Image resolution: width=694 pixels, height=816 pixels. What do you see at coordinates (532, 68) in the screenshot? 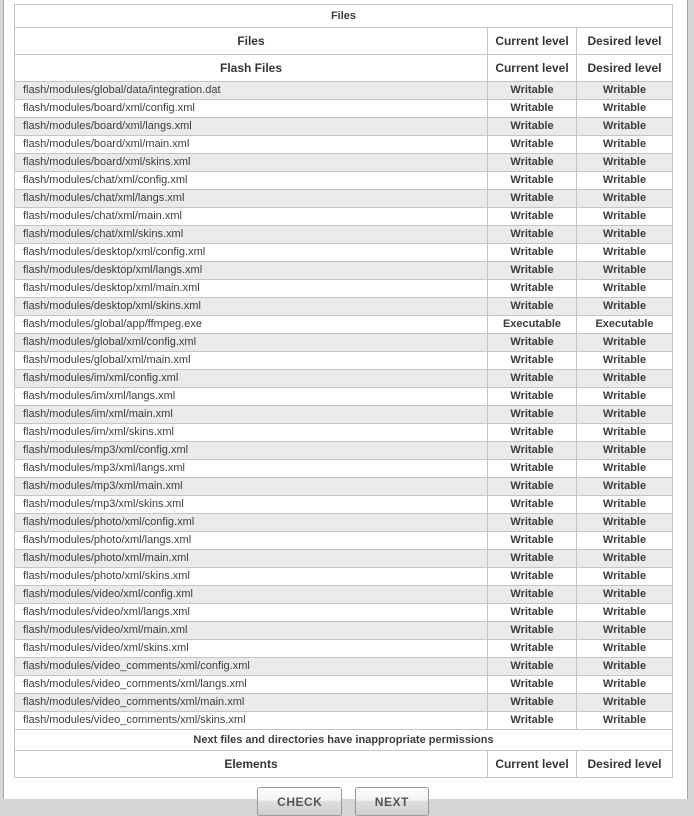
I see `section-current-level-header: Current level` at bounding box center [532, 68].